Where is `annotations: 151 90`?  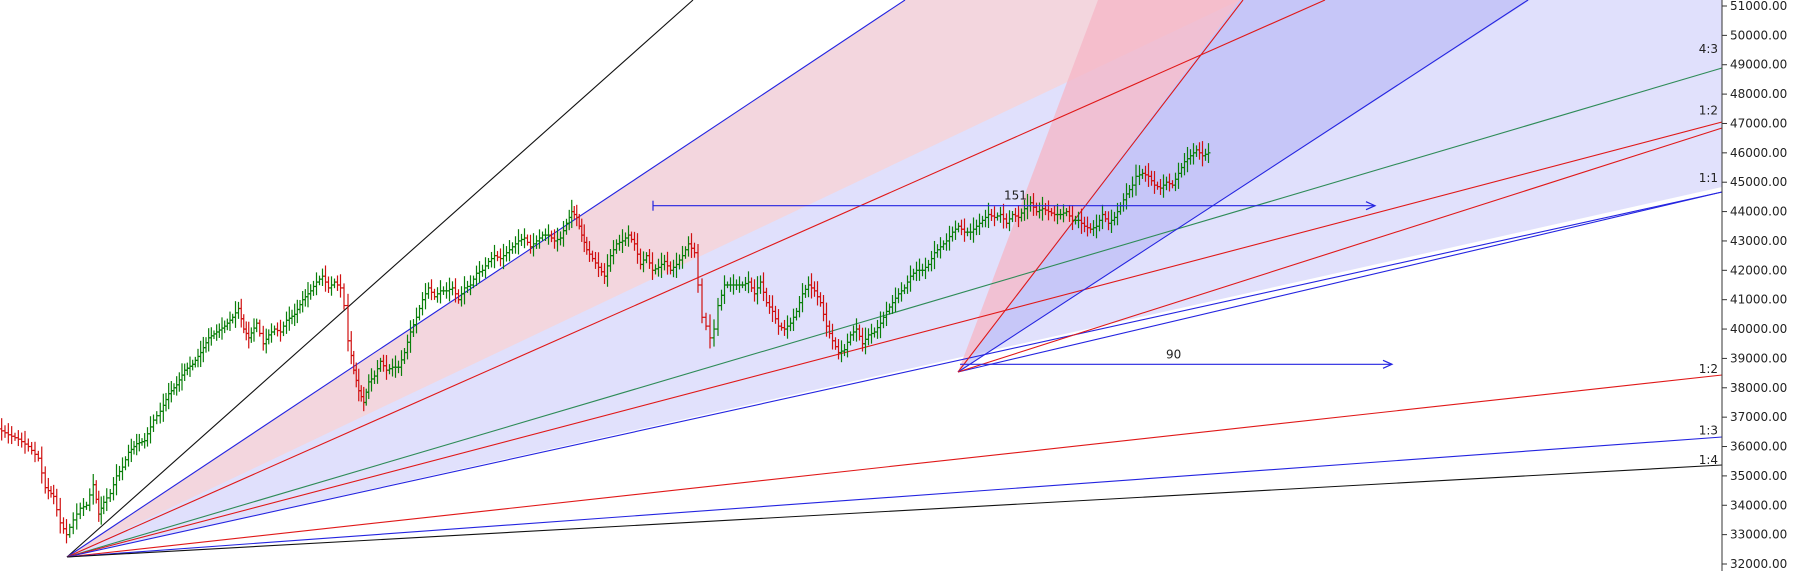 annotations: 151 90 is located at coordinates (1023, 279).